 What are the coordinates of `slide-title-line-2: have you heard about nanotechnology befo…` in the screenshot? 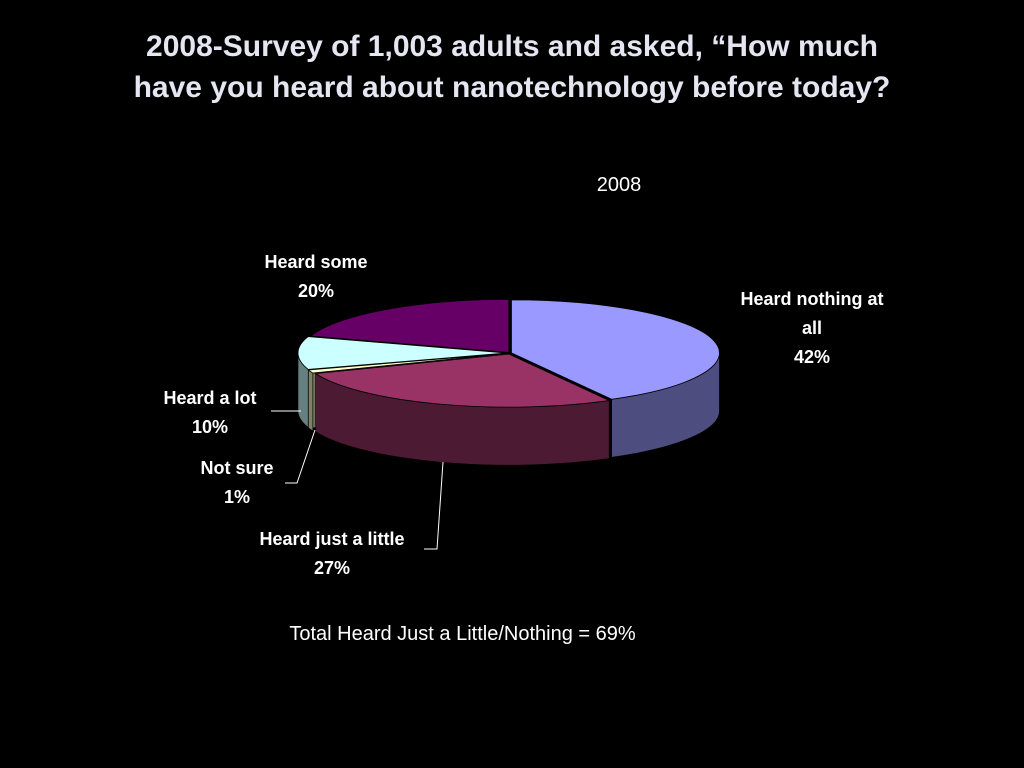 It's located at (512, 87).